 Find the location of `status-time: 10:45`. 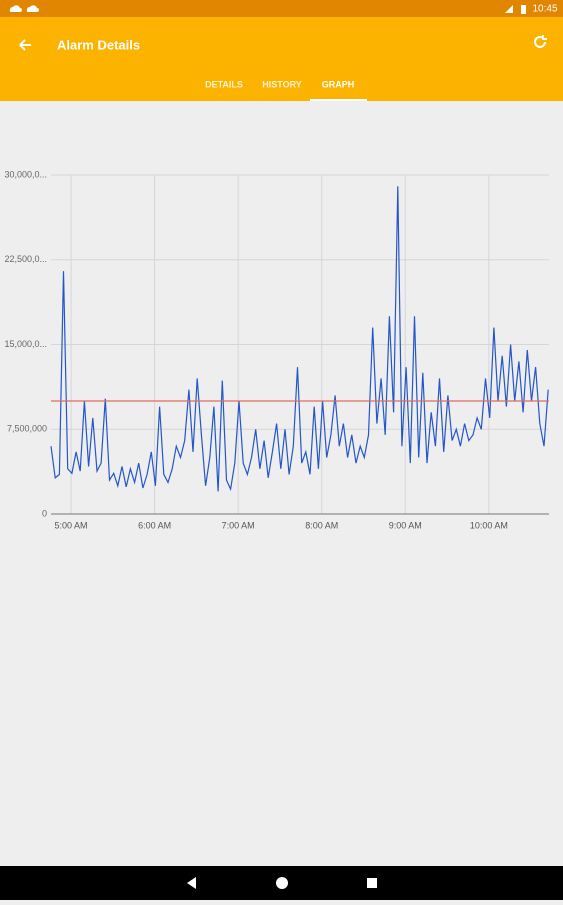

status-time: 10:45 is located at coordinates (544, 9).